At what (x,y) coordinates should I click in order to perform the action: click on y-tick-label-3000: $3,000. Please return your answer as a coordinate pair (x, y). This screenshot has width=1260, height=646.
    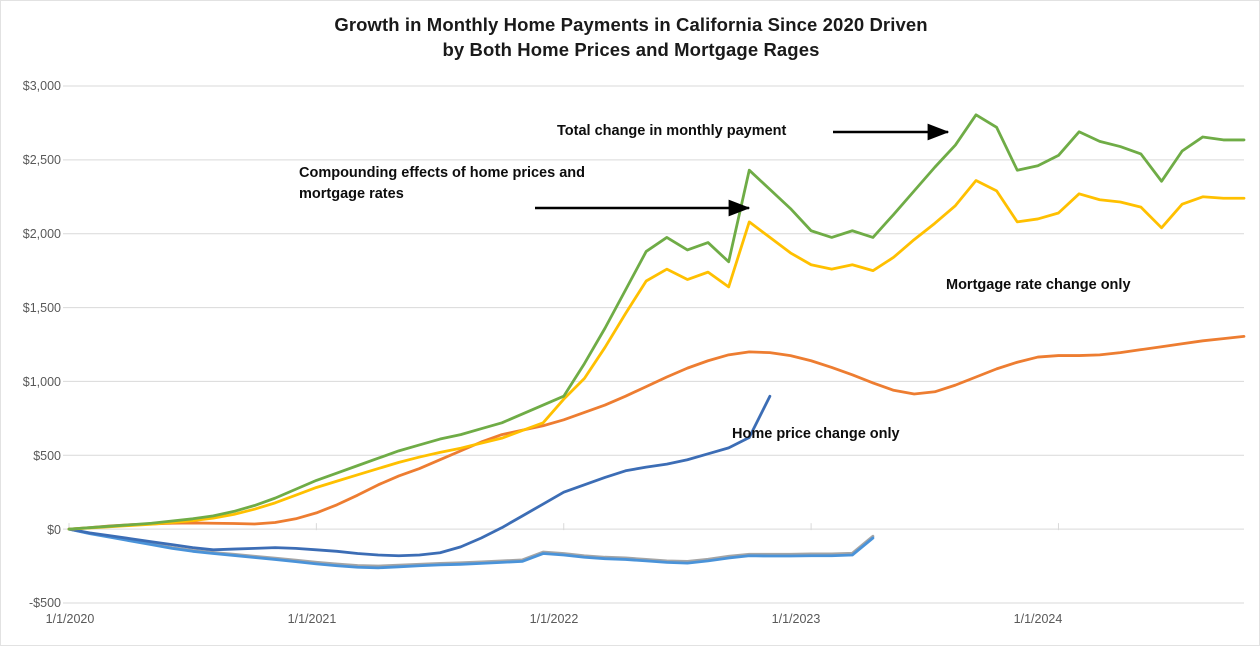
    Looking at the image, I should click on (41, 86).